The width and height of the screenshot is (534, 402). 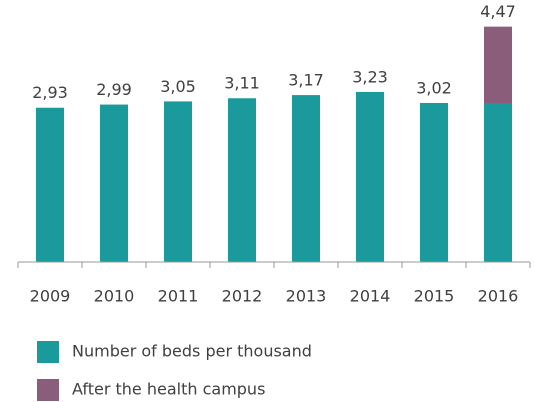 What do you see at coordinates (114, 296) in the screenshot?
I see `x-tick-label: 2010` at bounding box center [114, 296].